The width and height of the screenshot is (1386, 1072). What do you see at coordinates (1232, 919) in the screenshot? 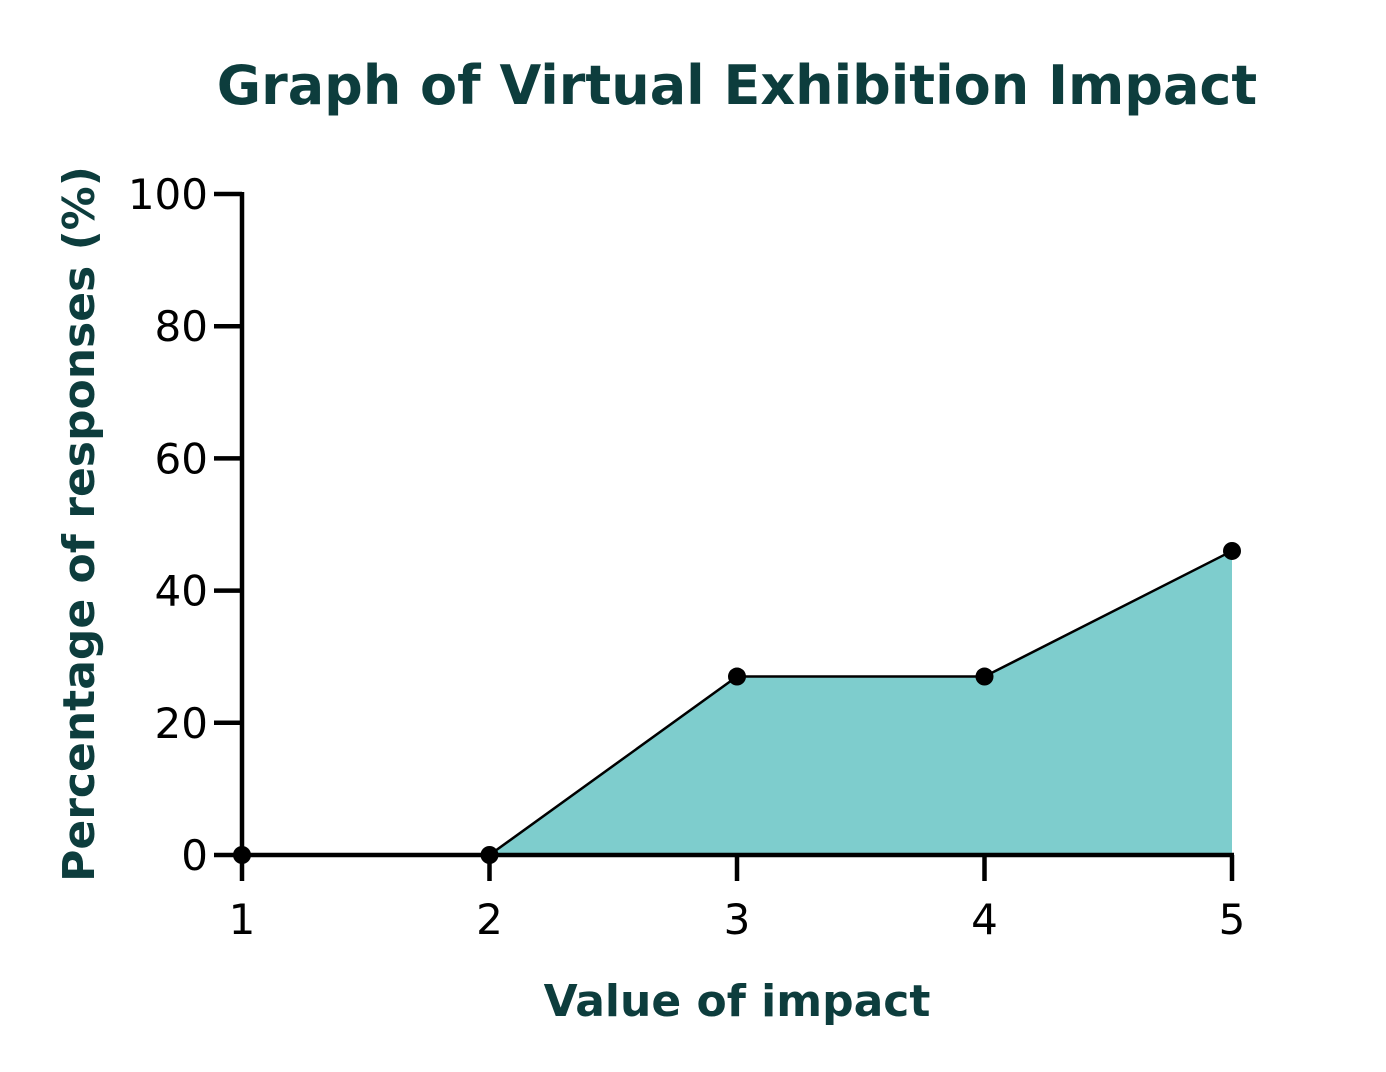
I see `x-tick-label: 5` at bounding box center [1232, 919].